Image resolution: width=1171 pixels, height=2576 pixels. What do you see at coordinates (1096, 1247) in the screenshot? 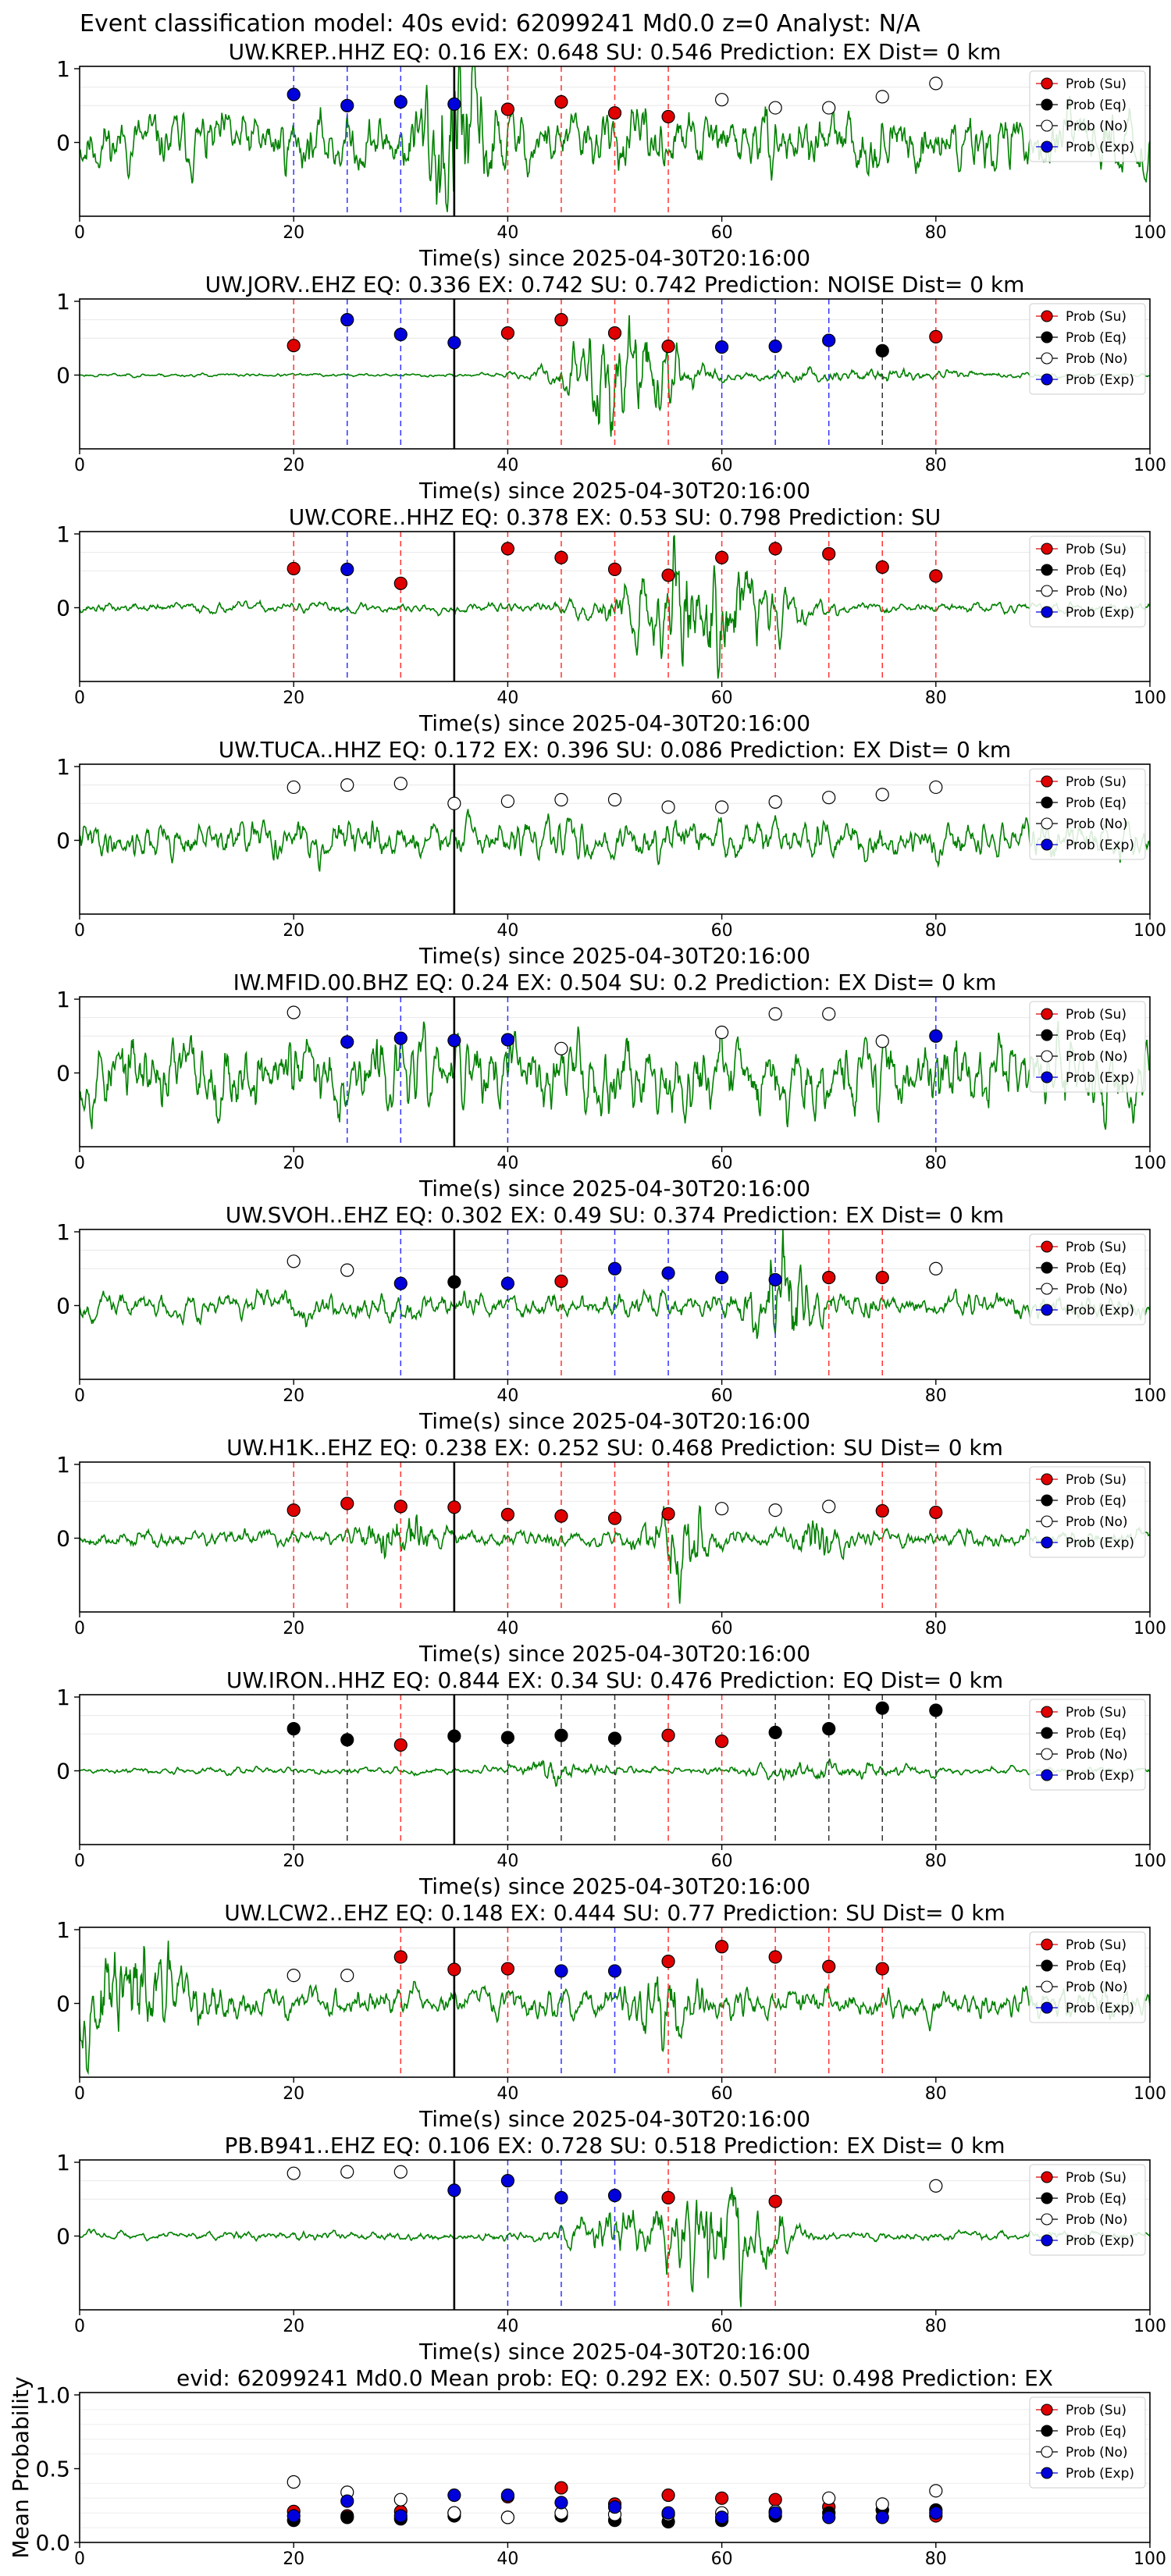
I see `legend-label-su: Prob (Su)` at bounding box center [1096, 1247].